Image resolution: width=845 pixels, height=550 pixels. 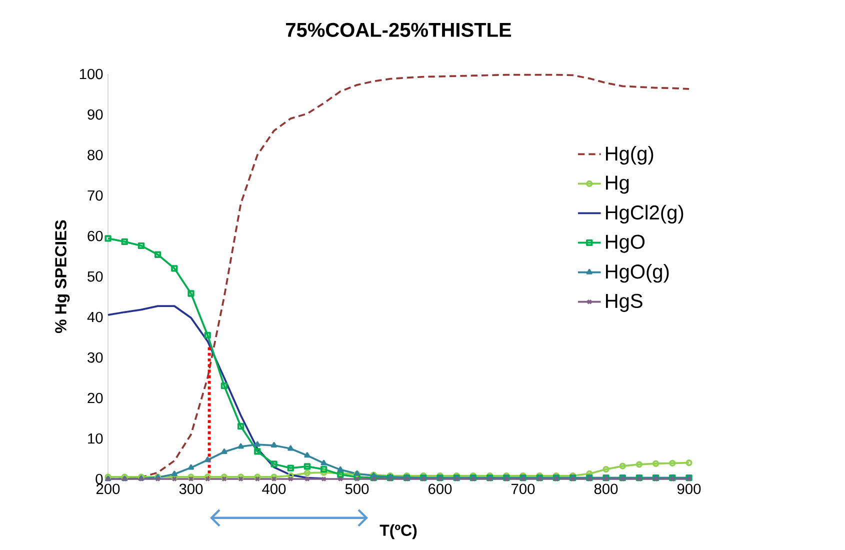 I want to click on y-tick-label: 10, so click(x=95, y=438).